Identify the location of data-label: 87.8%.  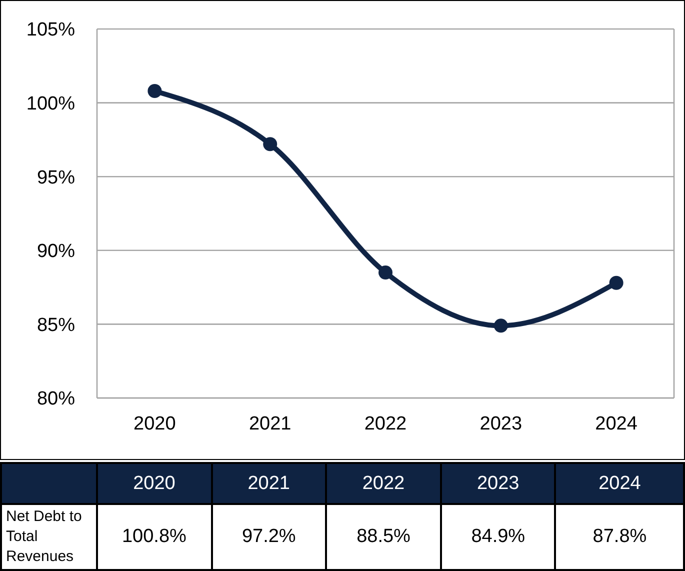
(619, 537).